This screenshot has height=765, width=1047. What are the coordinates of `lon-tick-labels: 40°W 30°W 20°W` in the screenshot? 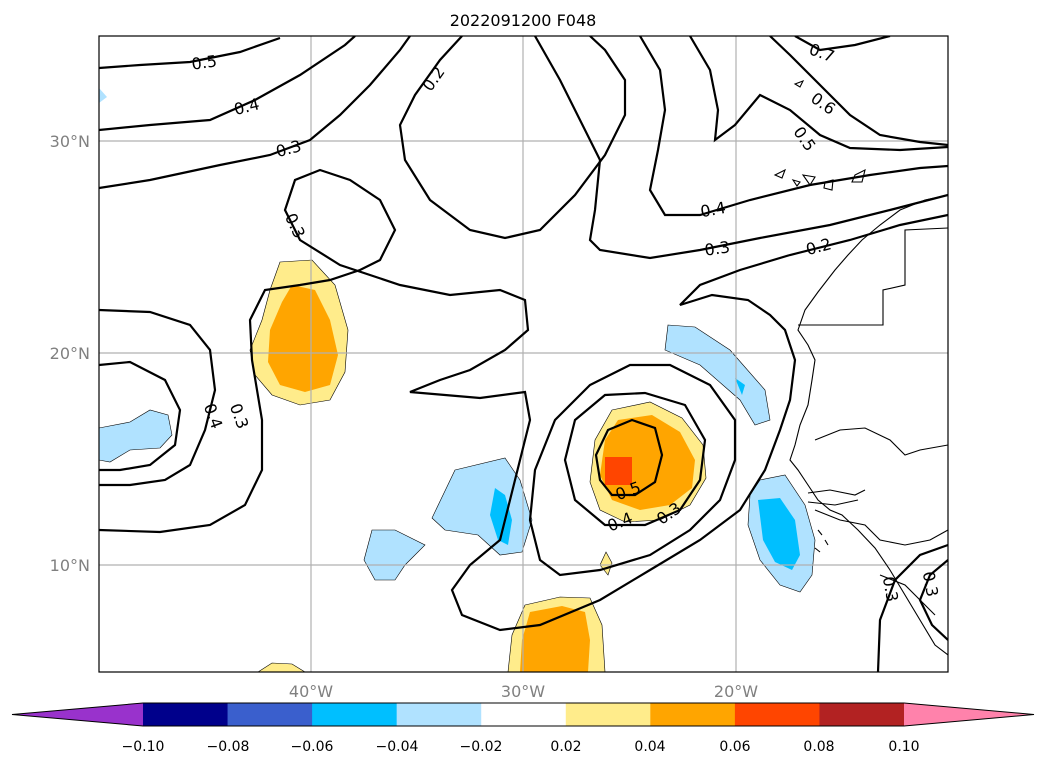 It's located at (523, 691).